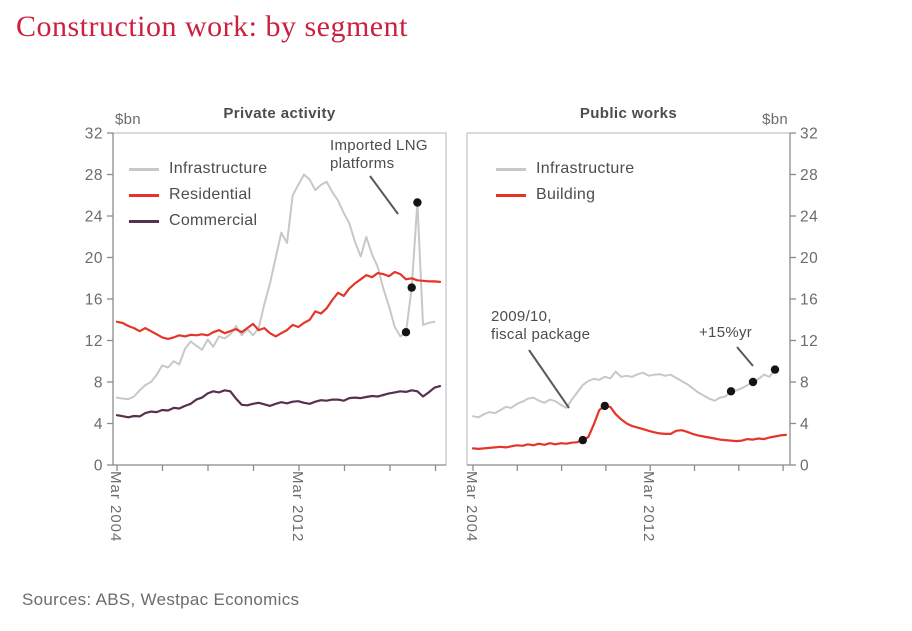 The image size is (912, 631). What do you see at coordinates (628, 113) in the screenshot?
I see `right-panel-title: Public works` at bounding box center [628, 113].